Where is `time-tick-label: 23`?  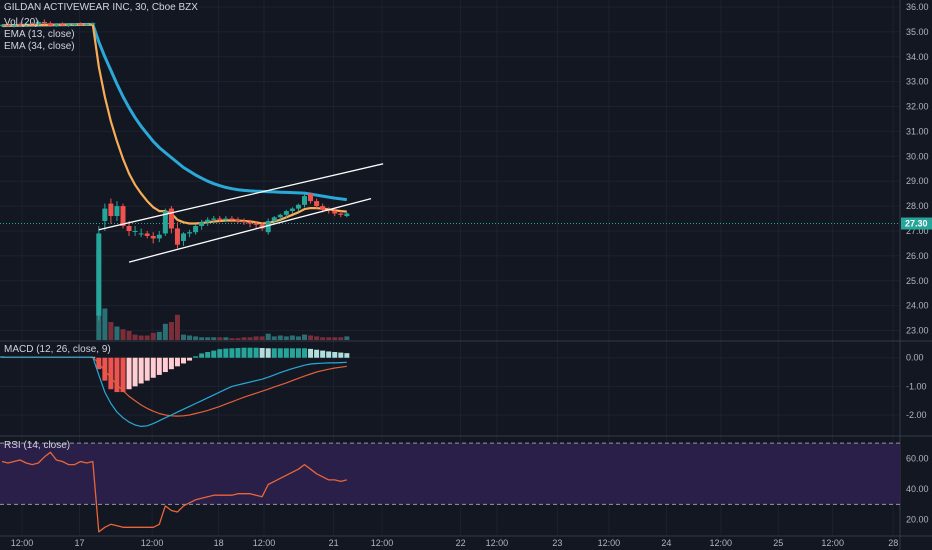
time-tick-label: 23 is located at coordinates (557, 543).